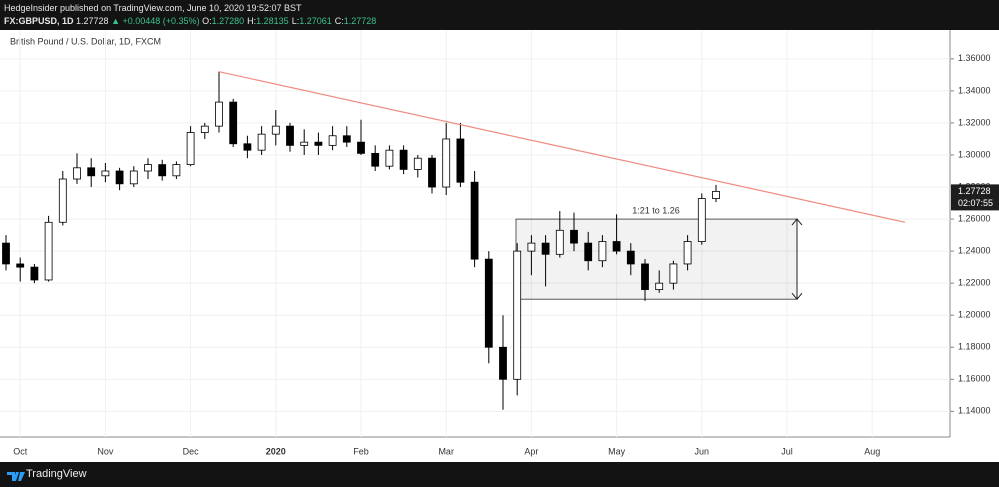 The image size is (999, 487). I want to click on last-price-box, so click(975, 197).